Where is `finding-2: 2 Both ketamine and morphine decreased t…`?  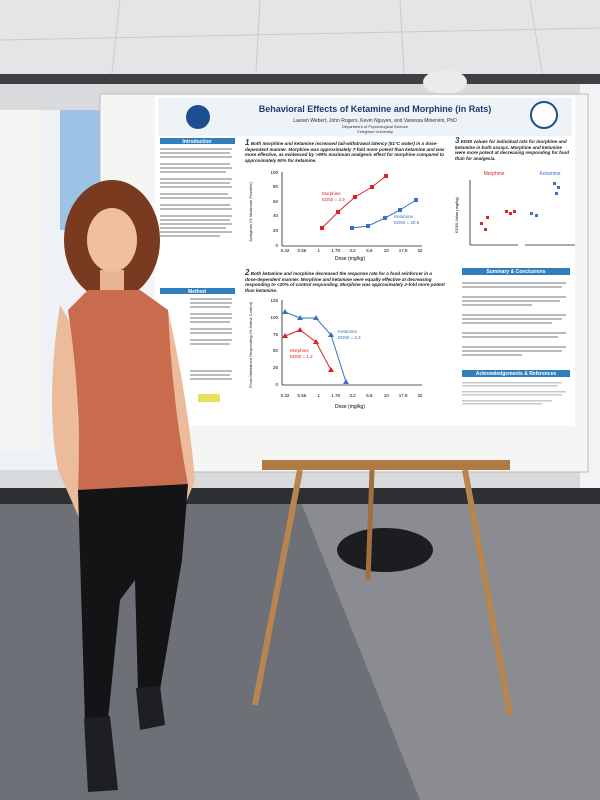 finding-2: 2 Both ketamine and morphine decreased t… is located at coordinates (345, 281).